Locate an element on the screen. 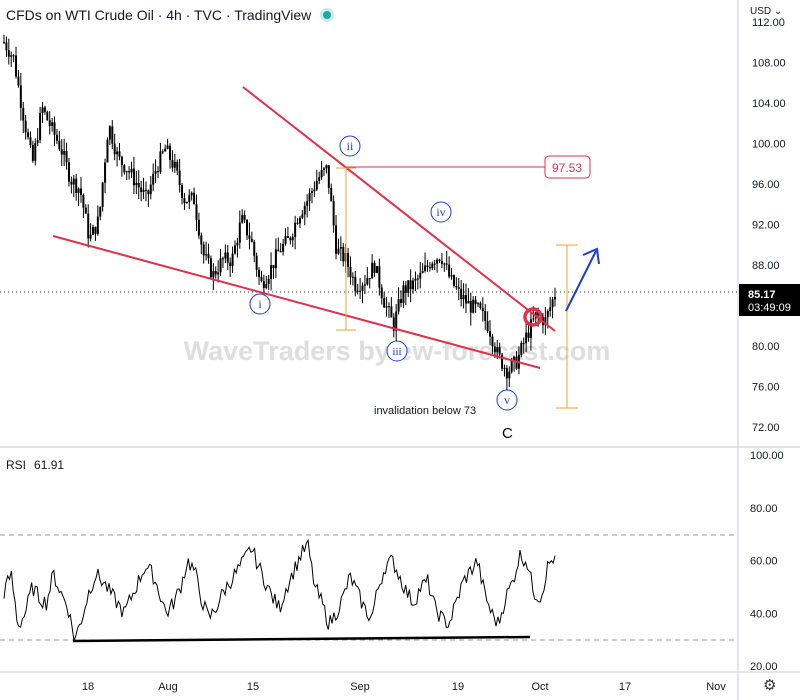 The height and width of the screenshot is (700, 800). price-tag-countdown: 03:49:09 is located at coordinates (769, 308).